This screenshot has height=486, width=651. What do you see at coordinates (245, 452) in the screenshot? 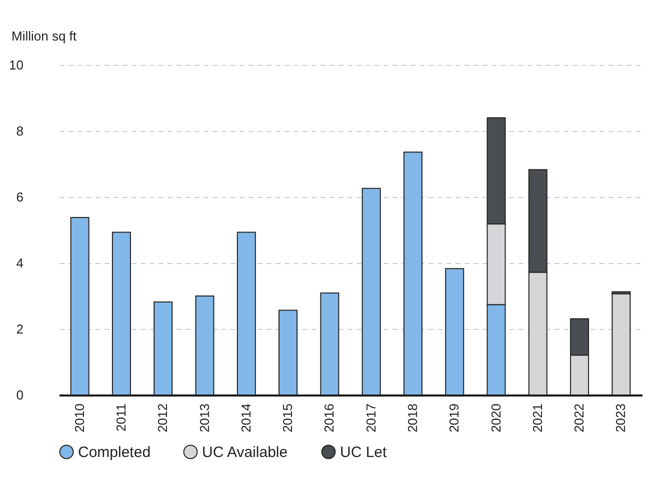
I see `legend-label: UC Available` at bounding box center [245, 452].